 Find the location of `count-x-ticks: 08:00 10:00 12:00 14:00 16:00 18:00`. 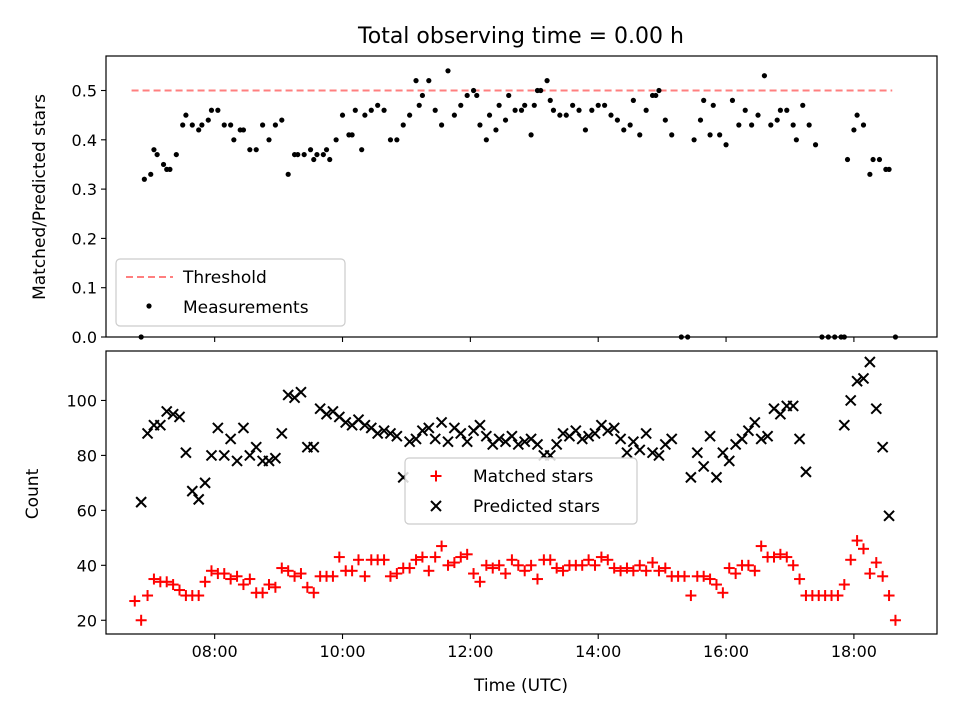

count-x-ticks: 08:00 10:00 12:00 14:00 16:00 18:00 is located at coordinates (534, 647).